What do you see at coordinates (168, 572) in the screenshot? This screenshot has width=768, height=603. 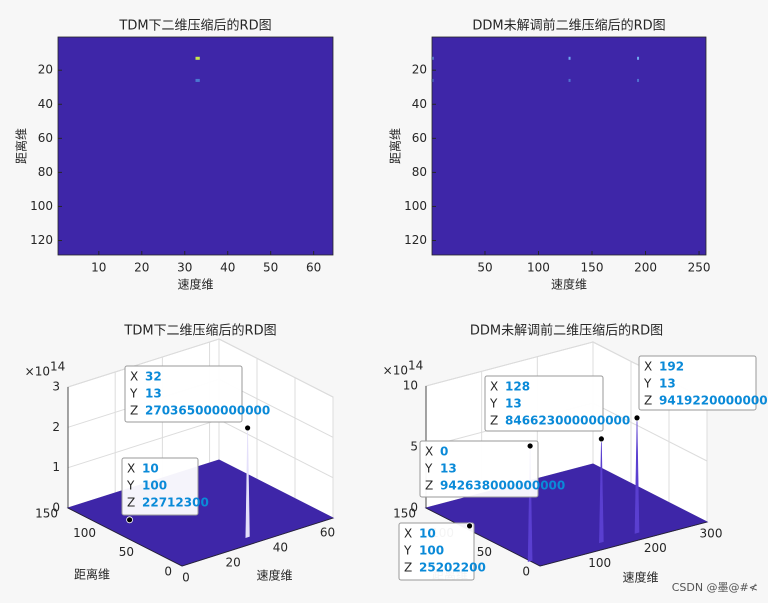 I see `y-tick-label: 0` at bounding box center [168, 572].